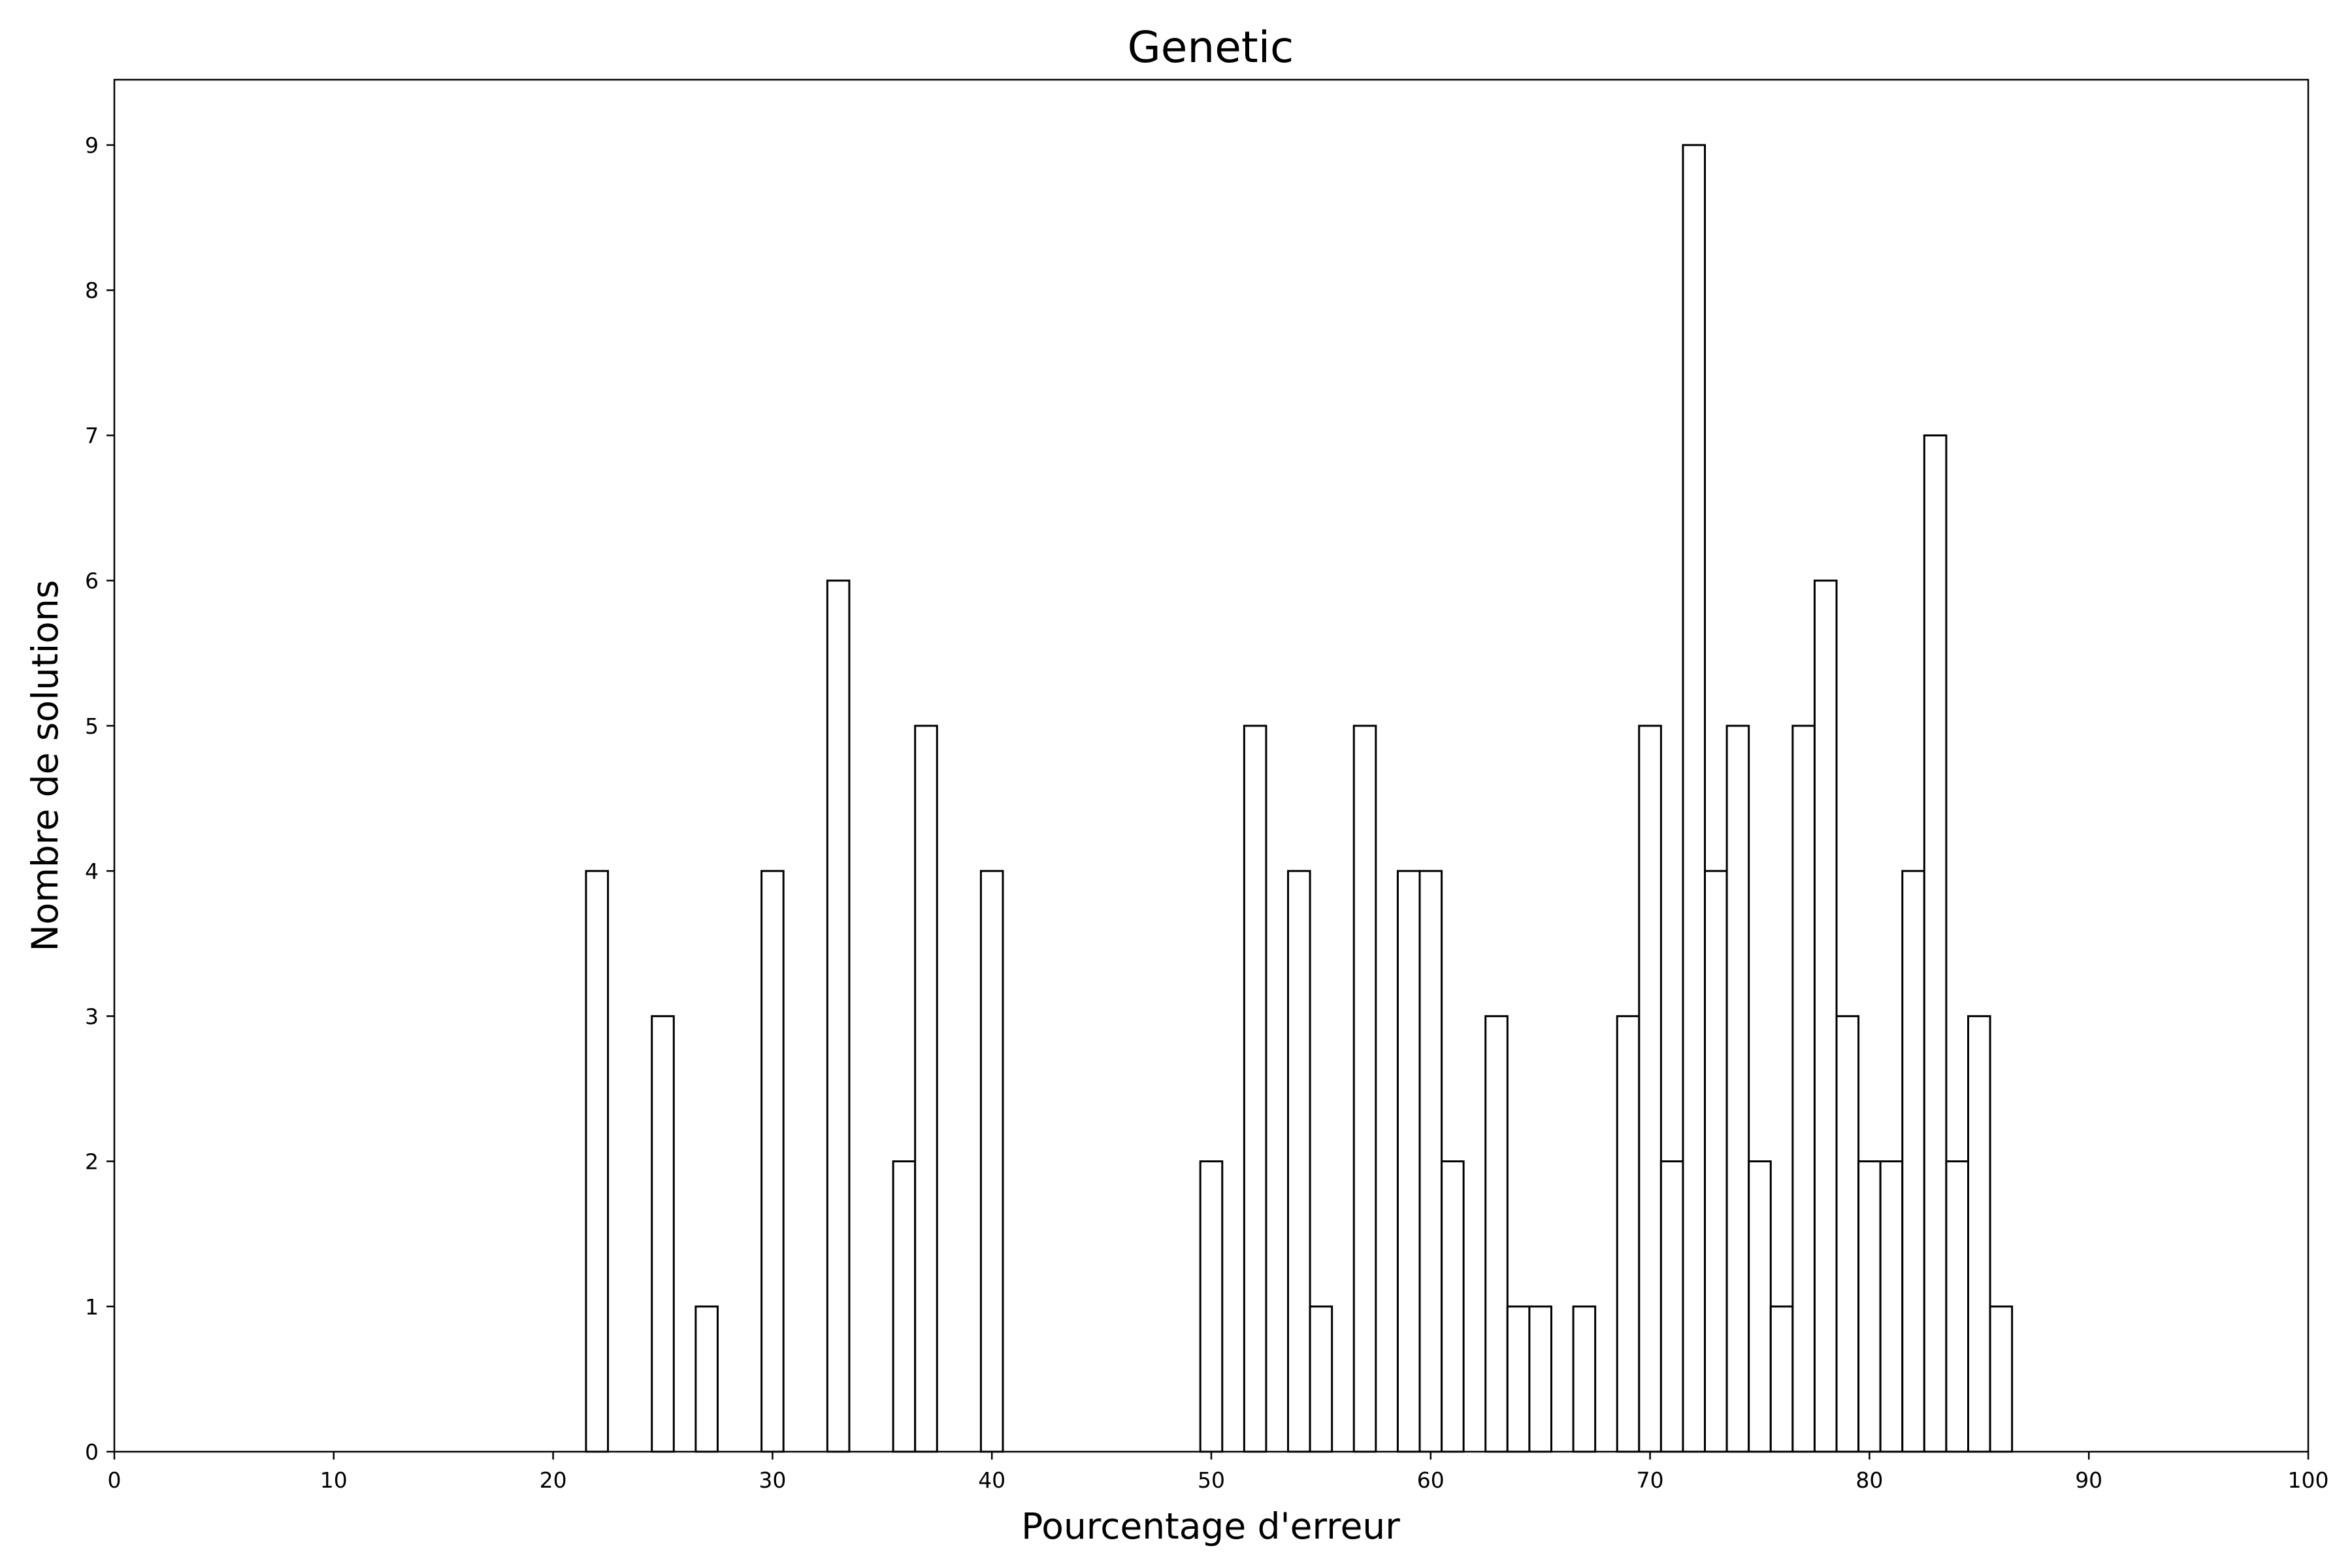  Describe the element at coordinates (92, 1016) in the screenshot. I see `y-tick-label: 3` at that location.